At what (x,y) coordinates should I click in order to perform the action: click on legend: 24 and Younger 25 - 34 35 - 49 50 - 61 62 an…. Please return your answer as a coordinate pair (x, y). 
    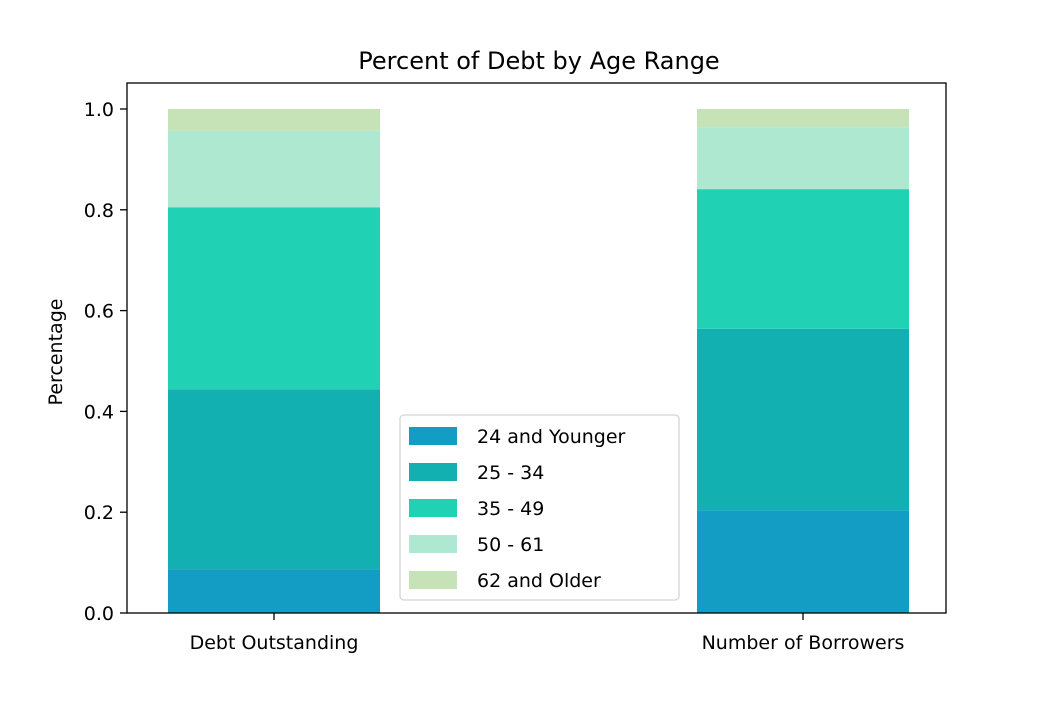
    Looking at the image, I should click on (539, 507).